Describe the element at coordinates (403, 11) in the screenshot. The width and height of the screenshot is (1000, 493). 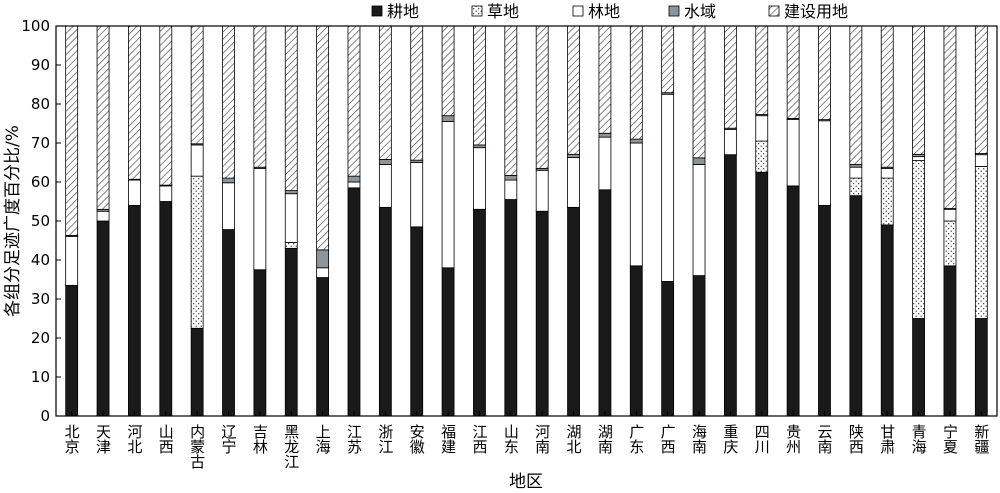
I see `legend-label-series-0: 耕地` at that location.